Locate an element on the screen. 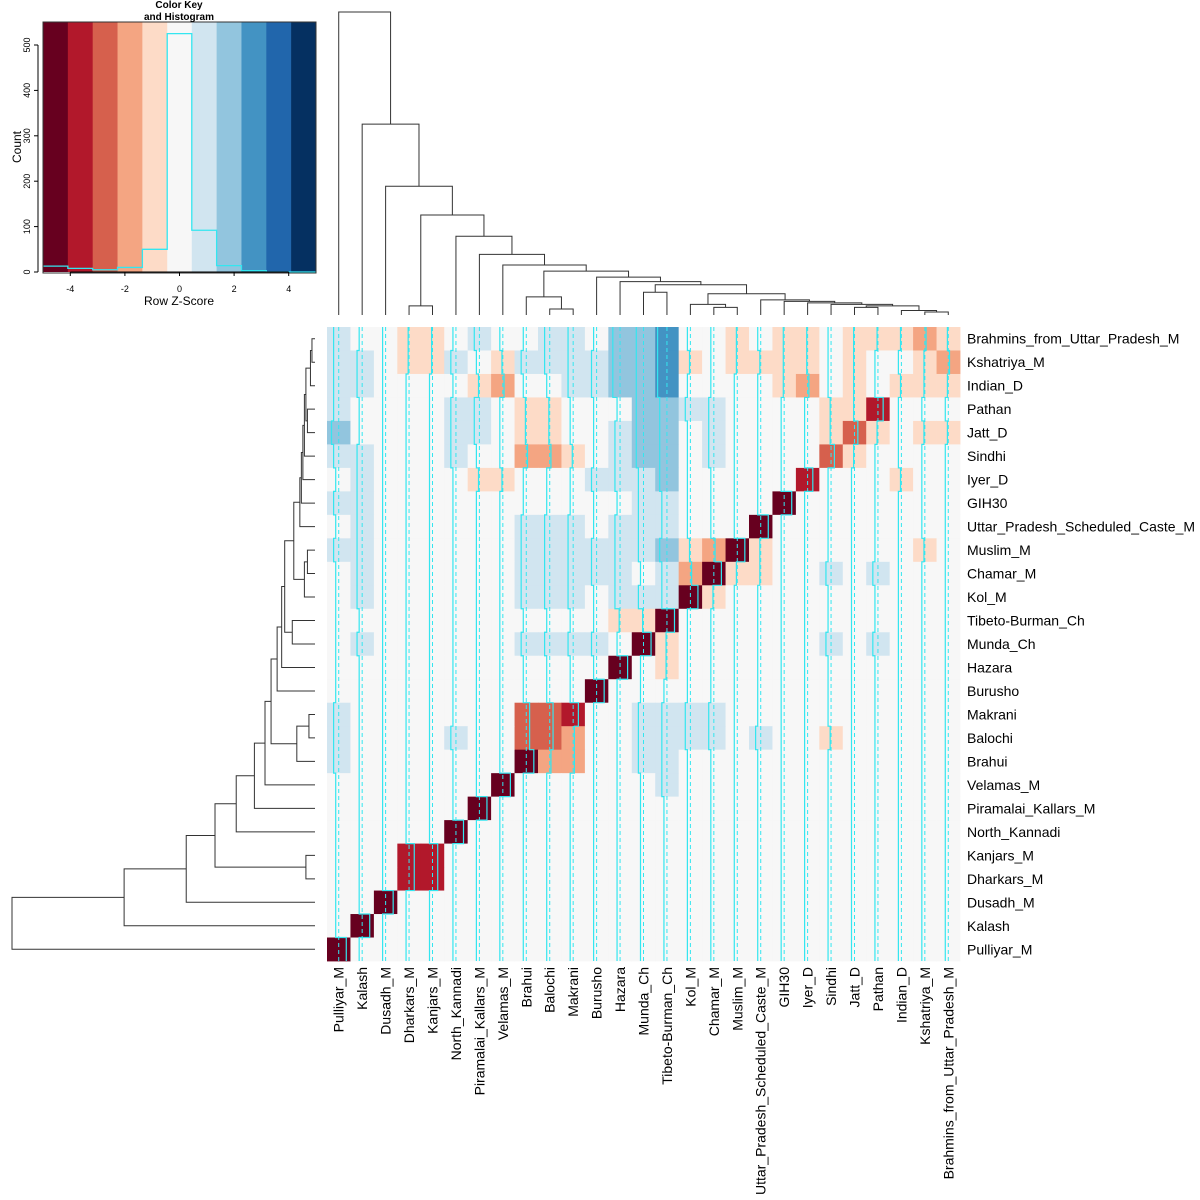 This screenshot has height=1200, width=1200. column-label: North_Kannadi is located at coordinates (456, 1013).